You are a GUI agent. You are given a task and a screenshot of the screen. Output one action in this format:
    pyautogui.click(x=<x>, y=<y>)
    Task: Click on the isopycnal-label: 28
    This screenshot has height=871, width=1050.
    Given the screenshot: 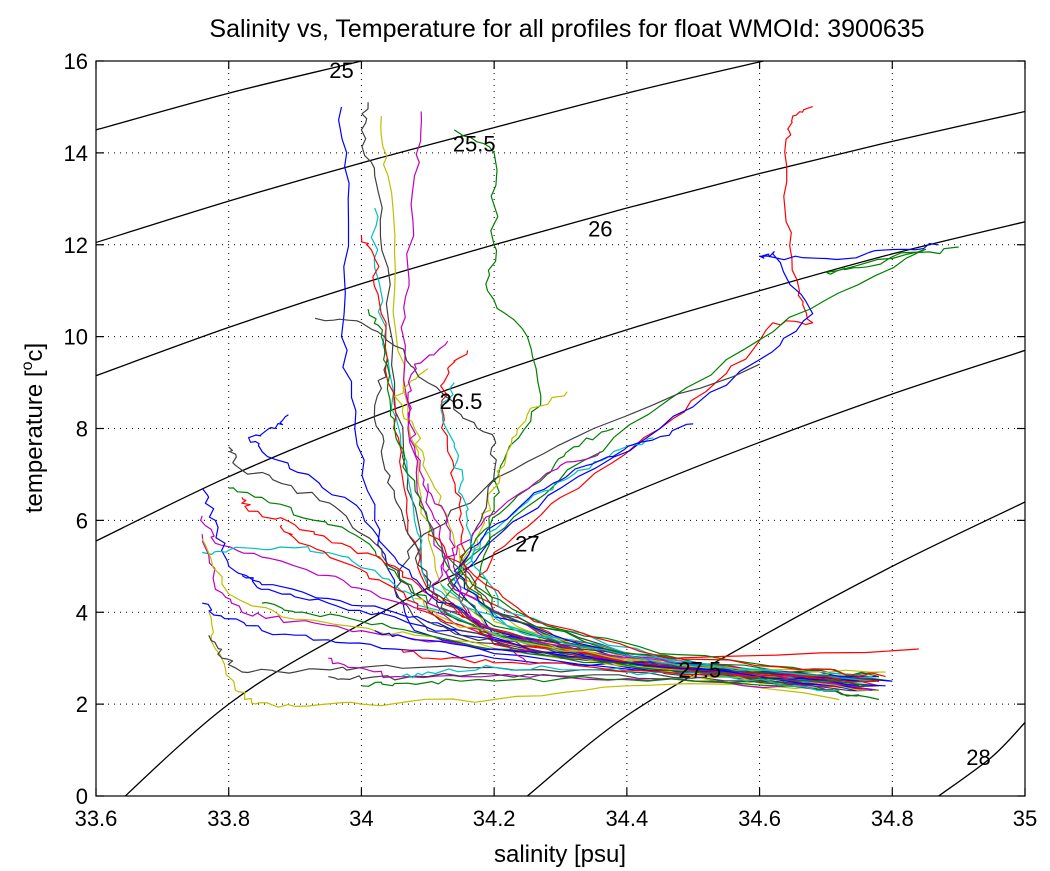 What is the action you would take?
    pyautogui.click(x=978, y=757)
    